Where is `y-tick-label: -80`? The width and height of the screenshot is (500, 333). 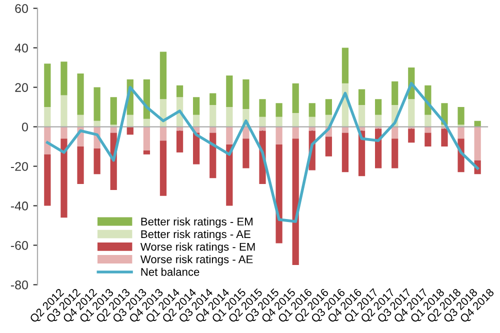 y-tick-label: -80 is located at coordinates (19, 285).